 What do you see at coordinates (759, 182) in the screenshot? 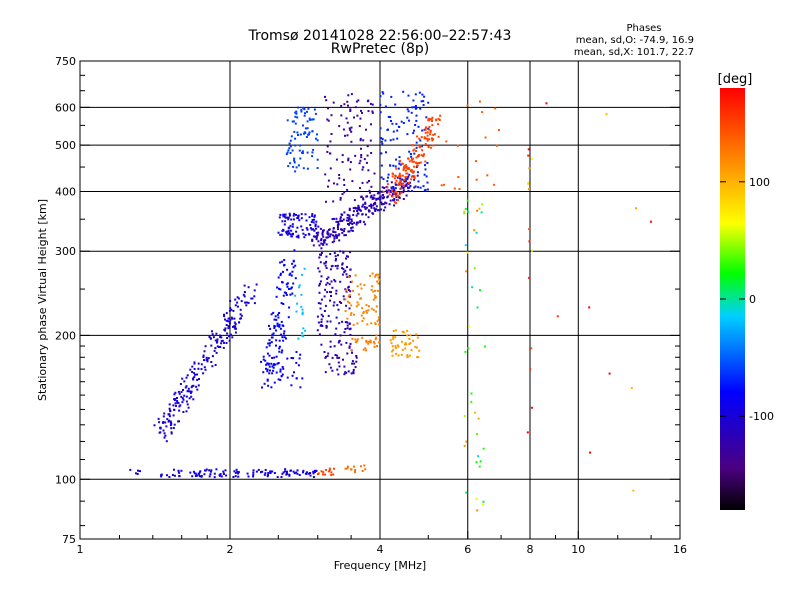
I see `colorbar-tick-label: 100` at bounding box center [759, 182].